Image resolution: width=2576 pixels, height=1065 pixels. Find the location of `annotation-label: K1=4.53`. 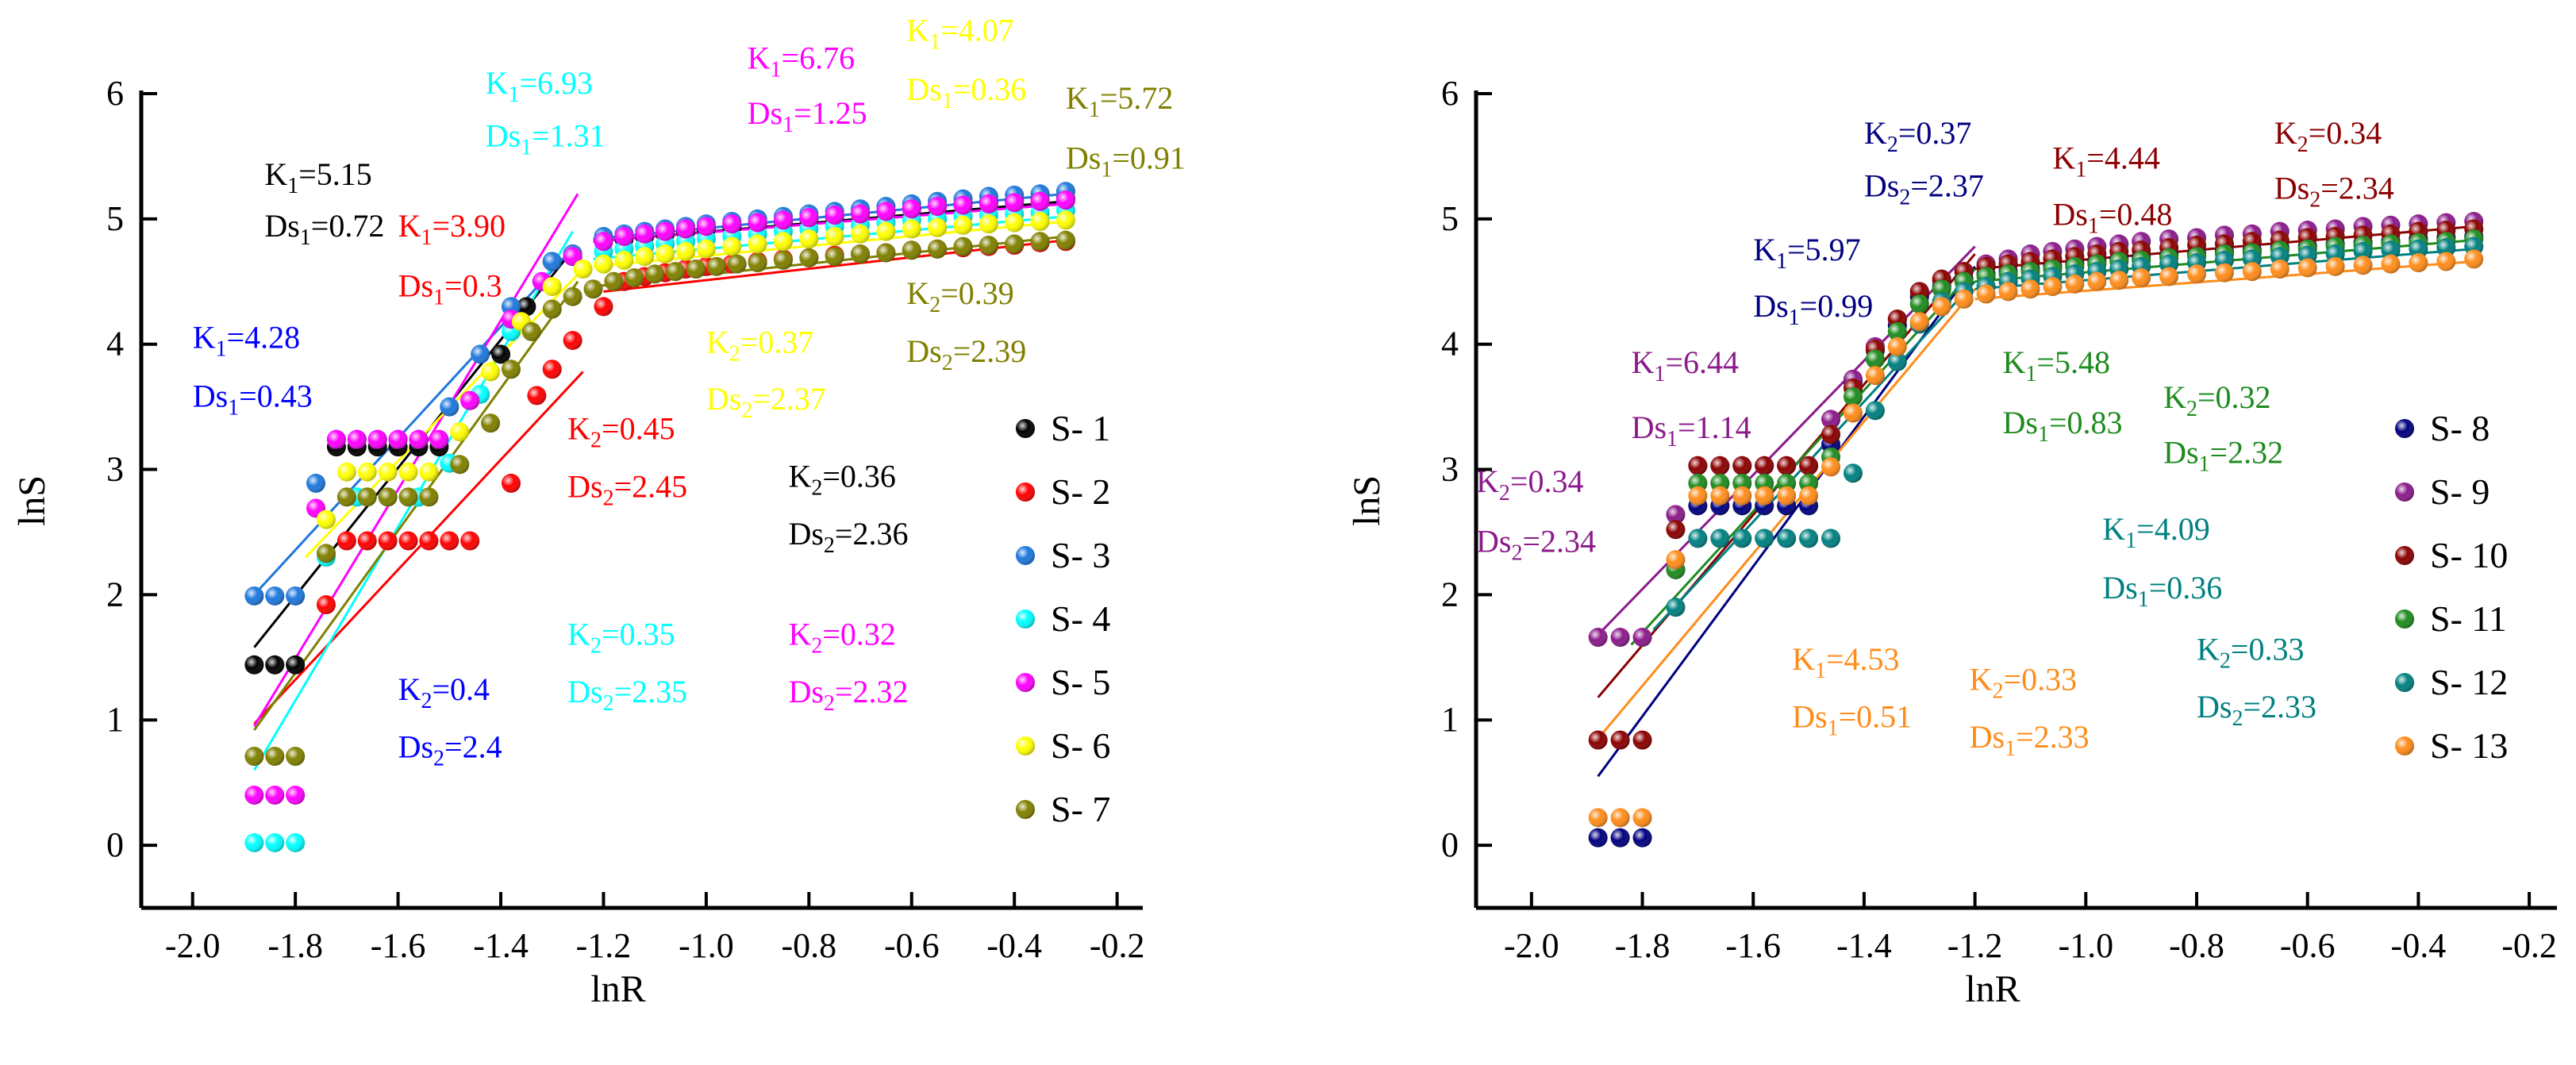

annotation-label: K1=4.53 is located at coordinates (1846, 662).